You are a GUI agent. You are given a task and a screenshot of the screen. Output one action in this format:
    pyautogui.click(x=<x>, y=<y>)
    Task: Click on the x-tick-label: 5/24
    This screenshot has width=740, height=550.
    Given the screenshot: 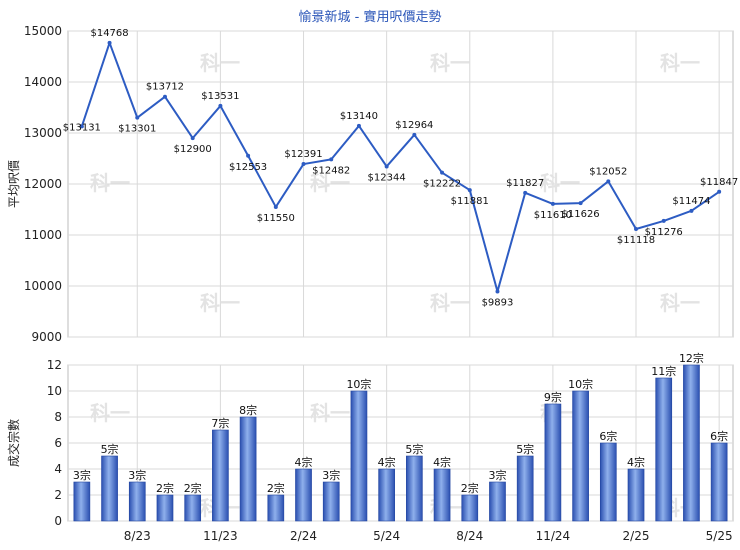 What is the action you would take?
    pyautogui.click(x=386, y=536)
    